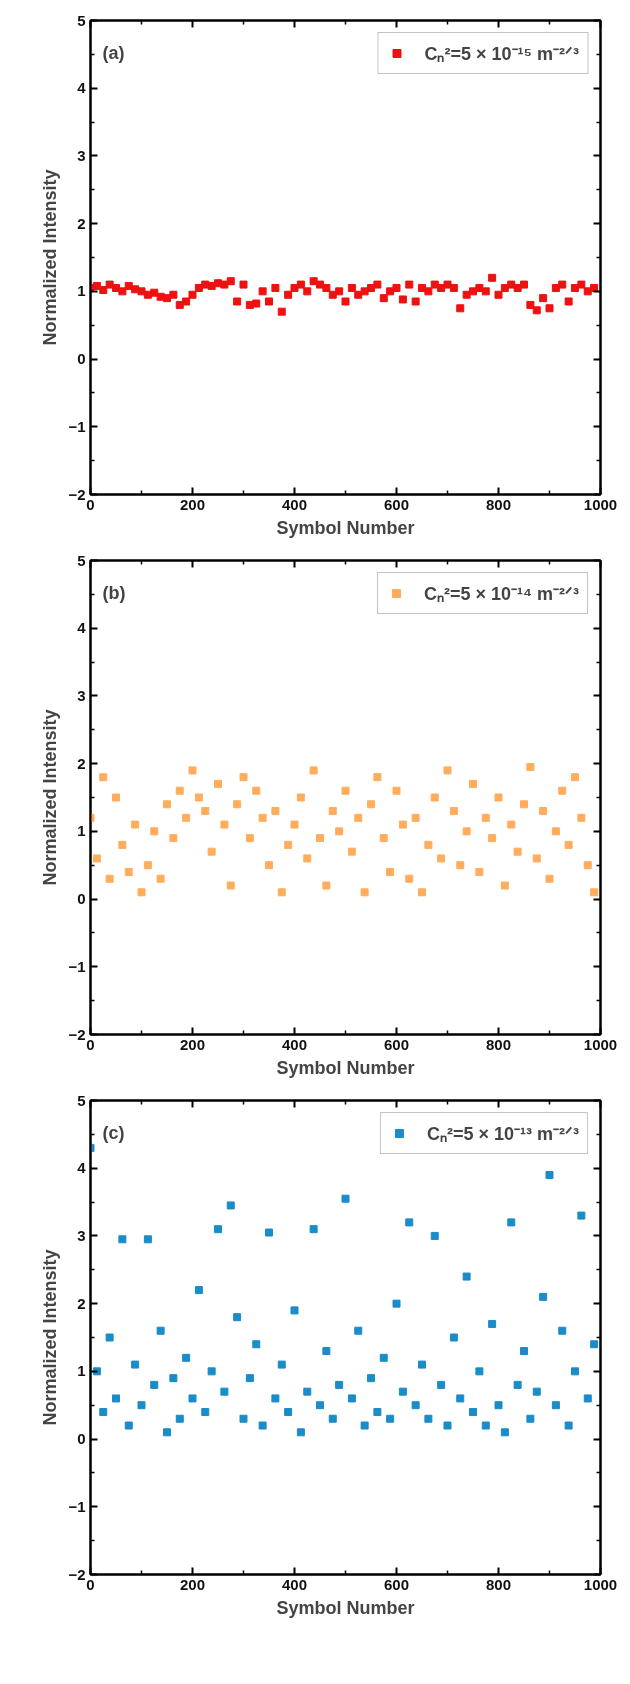 The width and height of the screenshot is (630, 1684). Describe the element at coordinates (113, 52) in the screenshot. I see `annotation: (a)` at that location.